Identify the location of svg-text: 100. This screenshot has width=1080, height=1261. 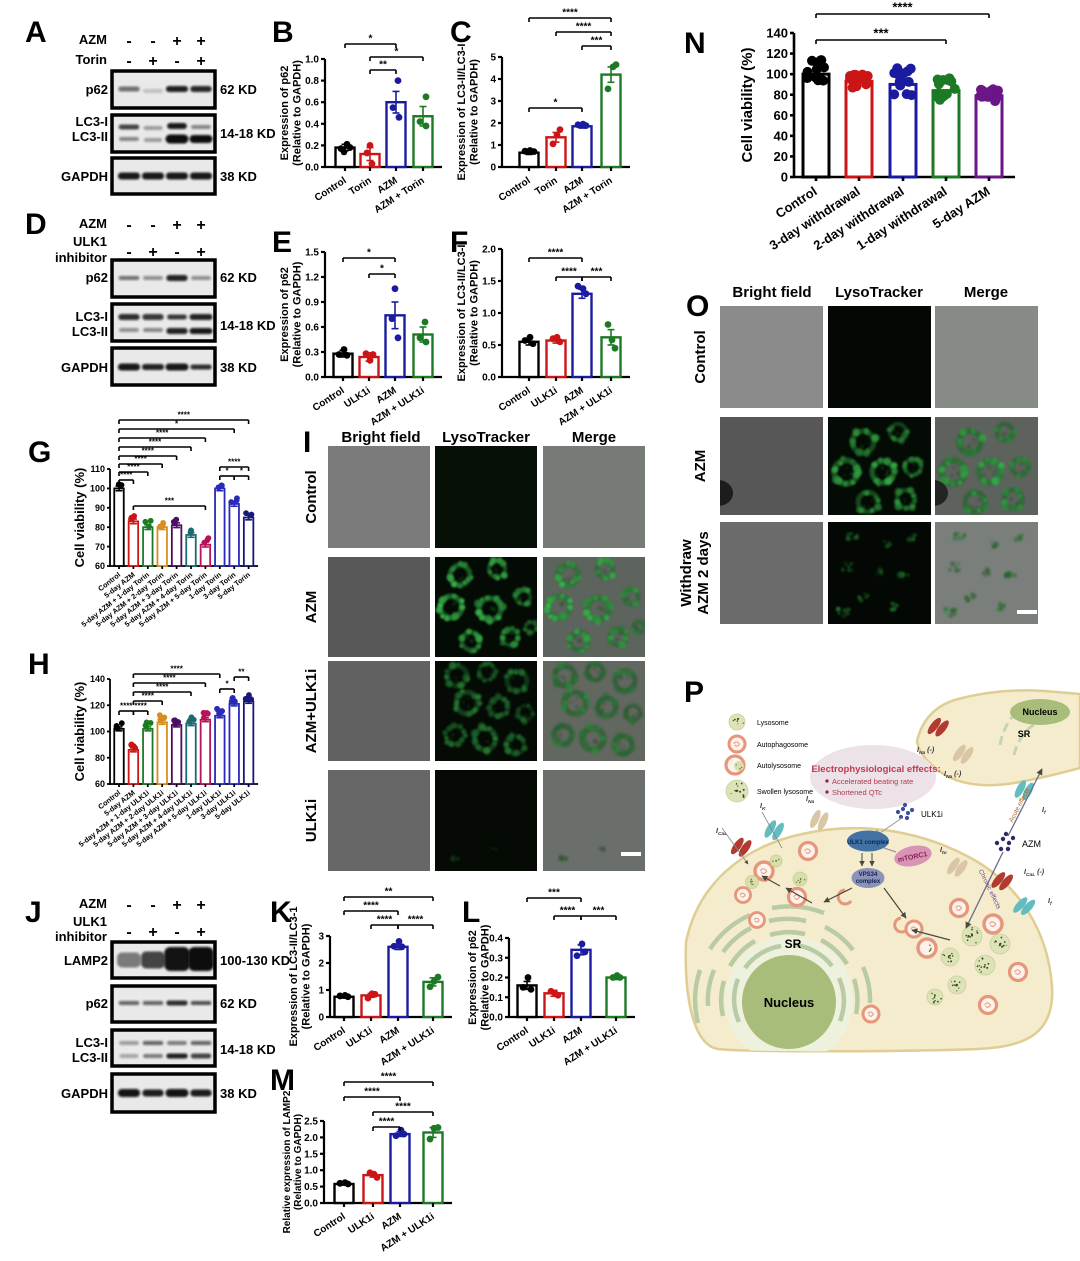
(97, 732).